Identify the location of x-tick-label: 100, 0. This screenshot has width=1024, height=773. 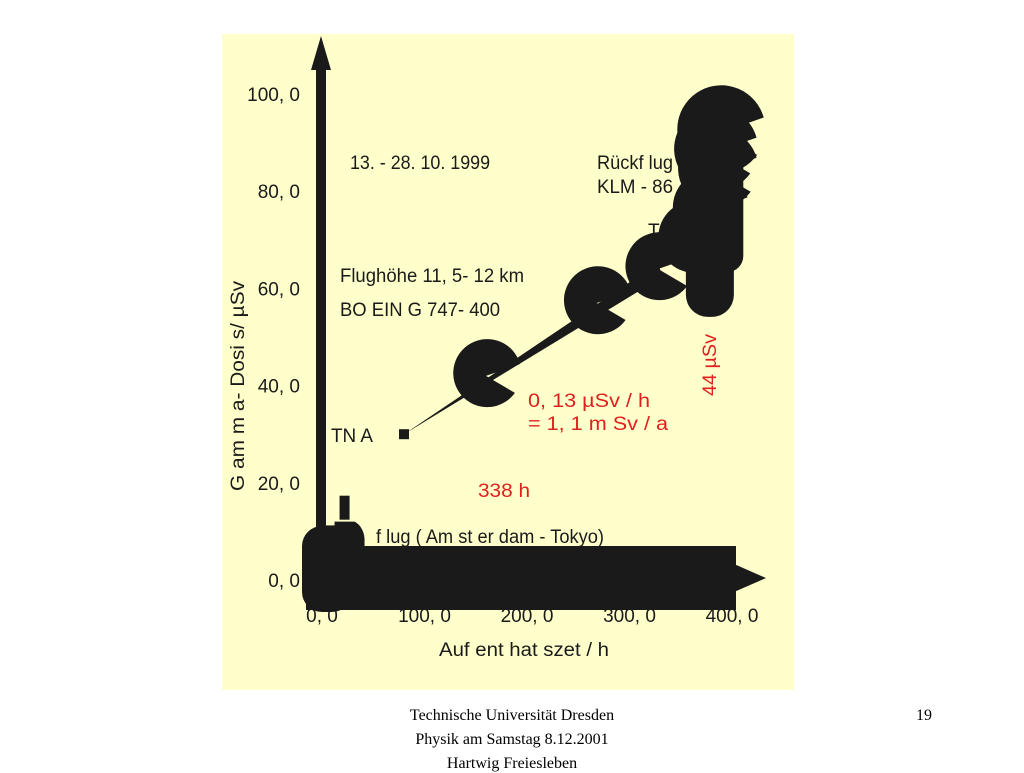
(424, 616).